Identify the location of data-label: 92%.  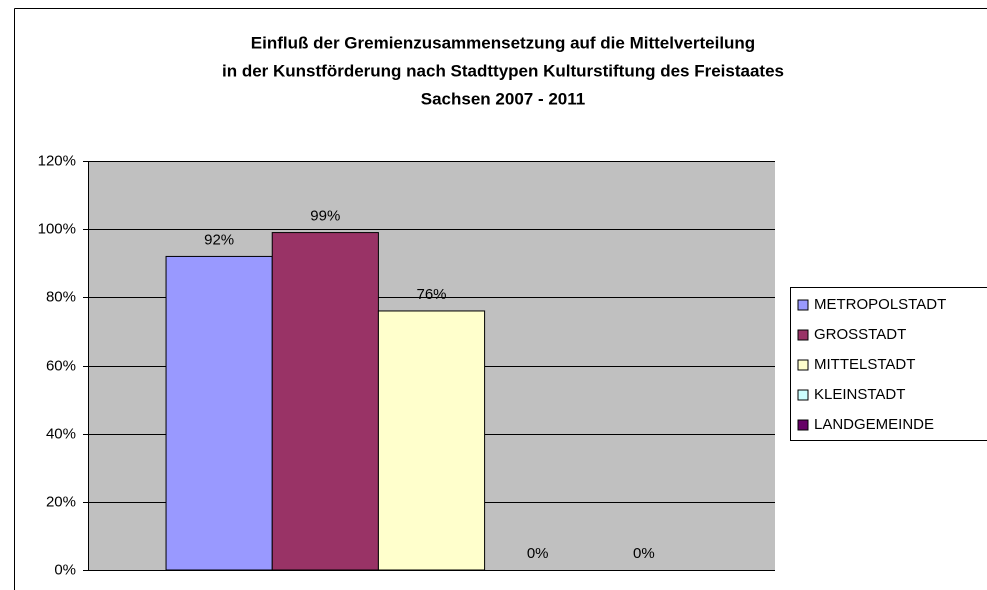
(219, 239).